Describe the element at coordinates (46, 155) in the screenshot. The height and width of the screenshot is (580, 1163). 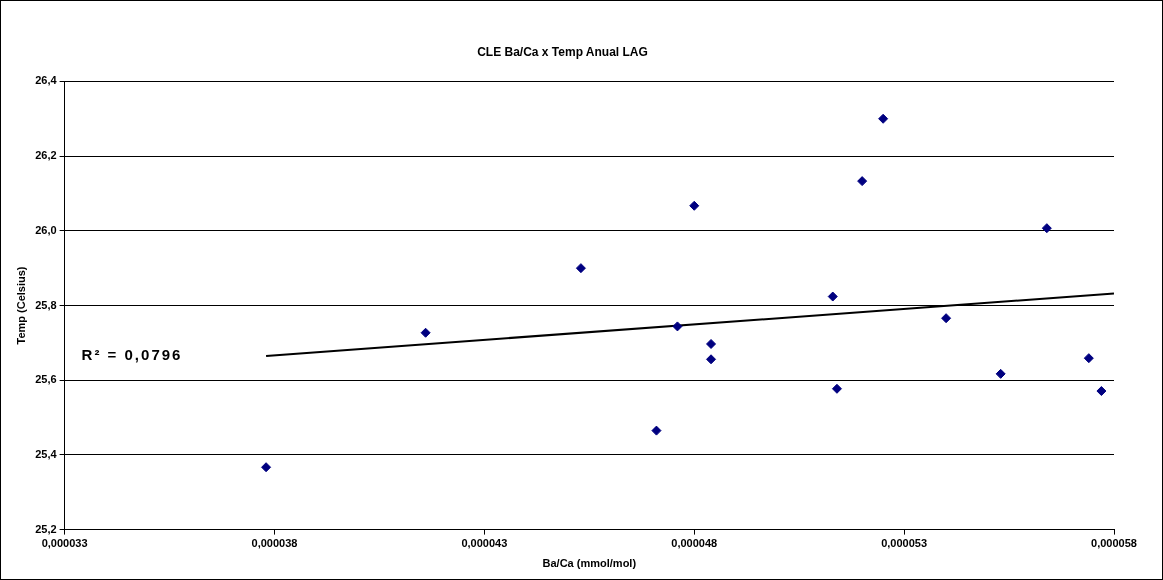
I see `y-tick-label: 26,2` at that location.